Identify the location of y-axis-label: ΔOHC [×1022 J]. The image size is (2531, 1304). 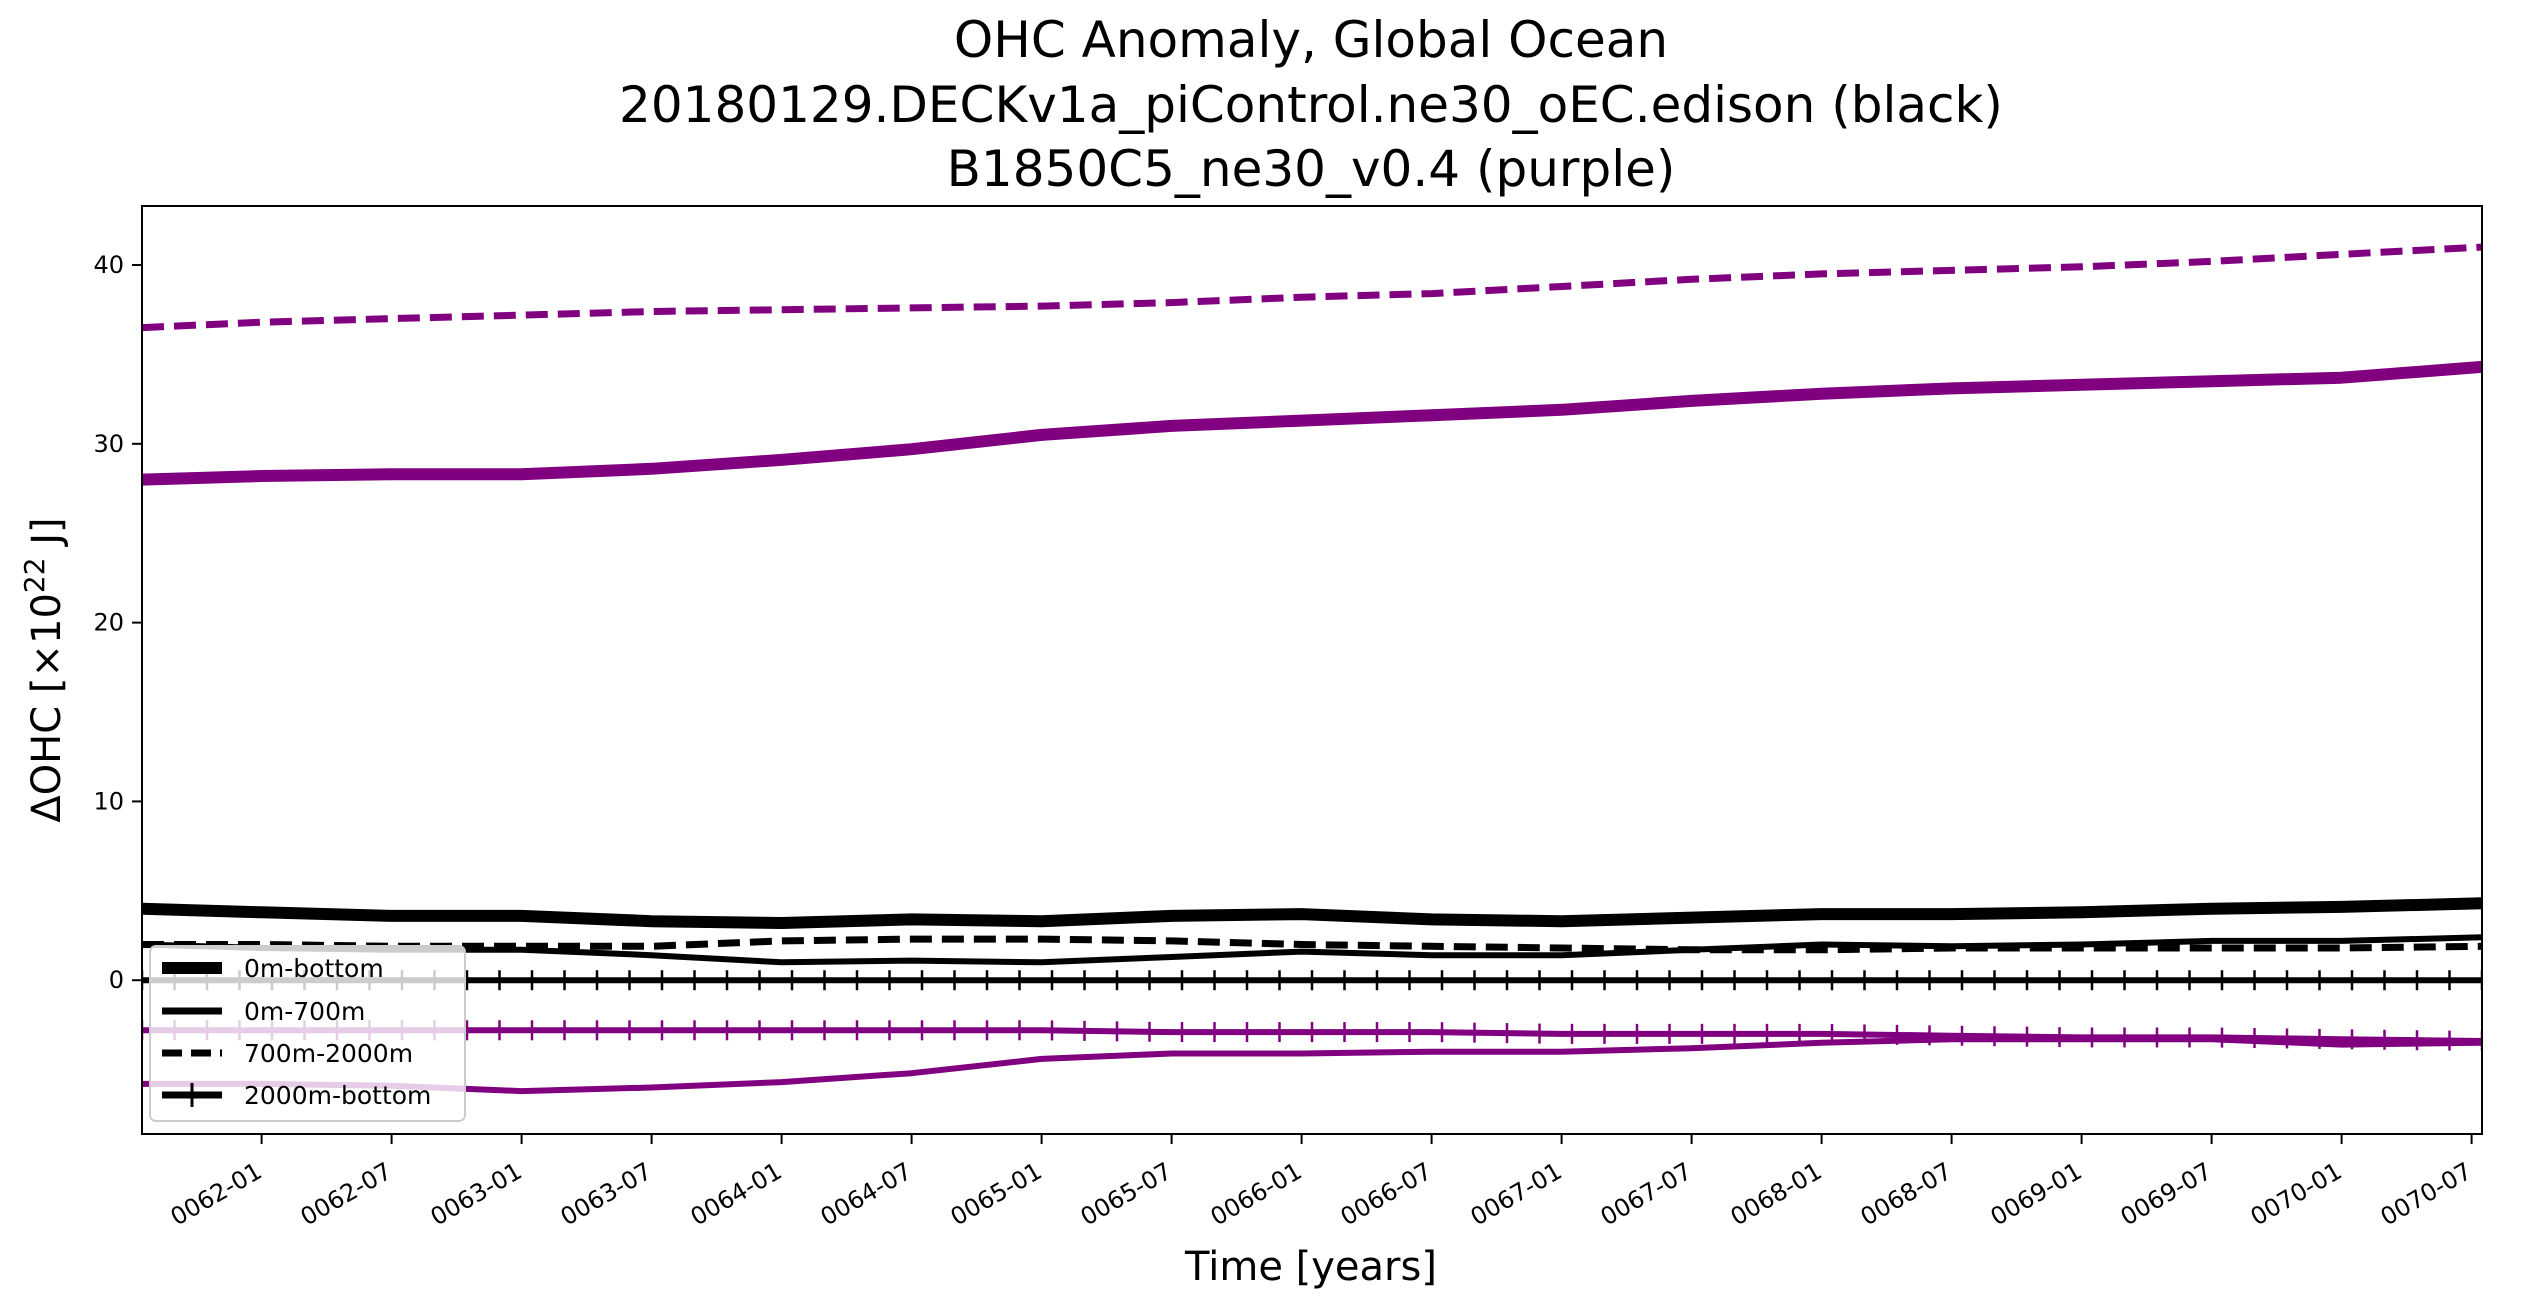
(44, 669).